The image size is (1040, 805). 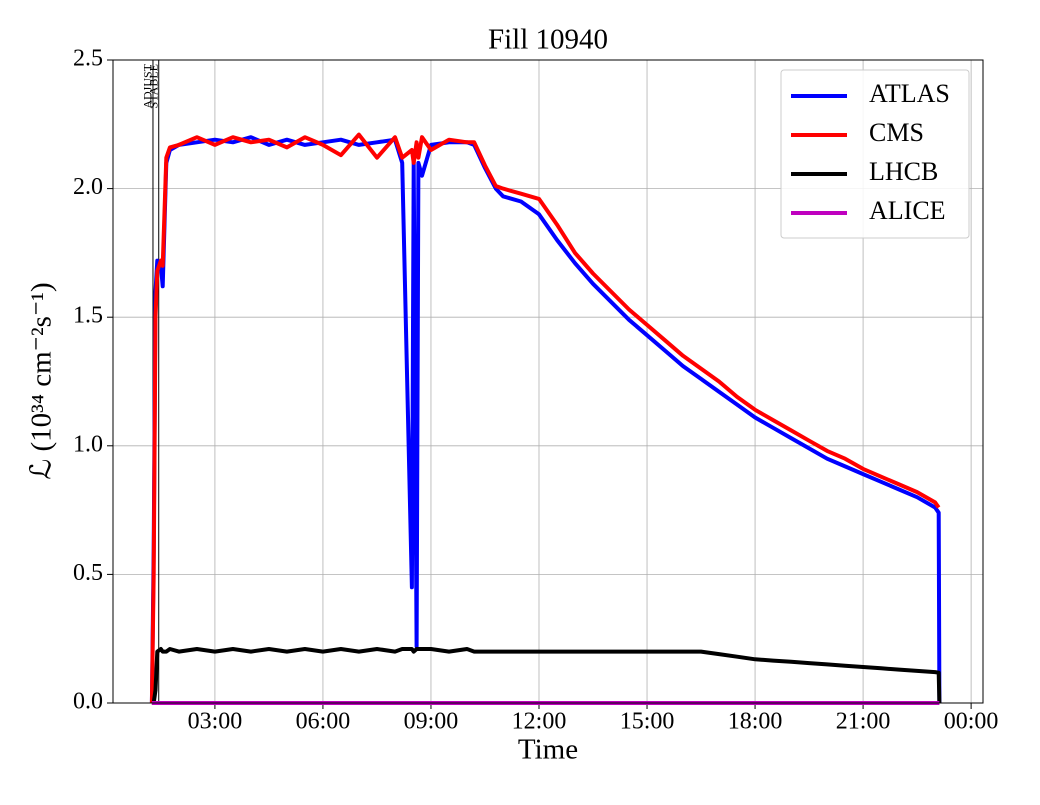 What do you see at coordinates (548, 750) in the screenshot?
I see `x-axis-label: Time` at bounding box center [548, 750].